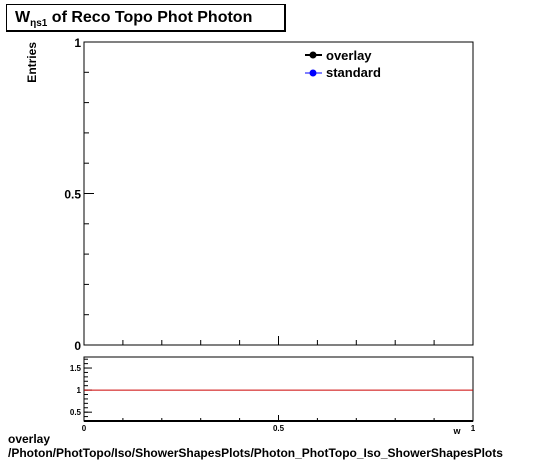  What do you see at coordinates (343, 64) in the screenshot?
I see `legend: overlay standard` at bounding box center [343, 64].